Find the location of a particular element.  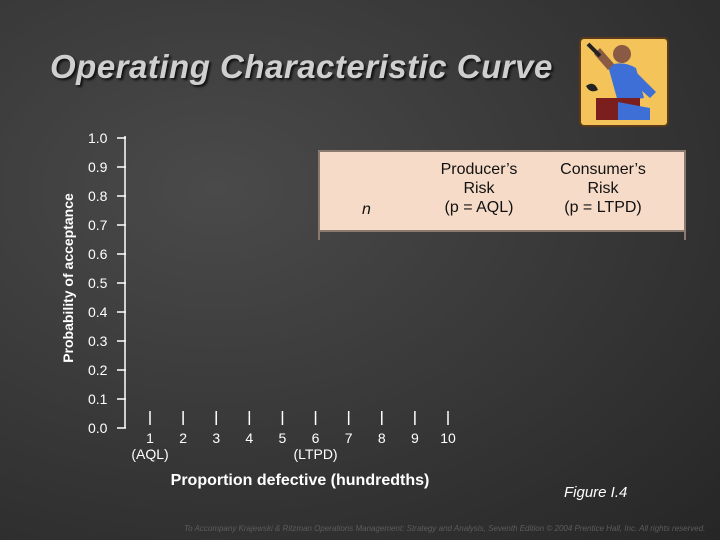

table-header-n: n is located at coordinates (366, 209).